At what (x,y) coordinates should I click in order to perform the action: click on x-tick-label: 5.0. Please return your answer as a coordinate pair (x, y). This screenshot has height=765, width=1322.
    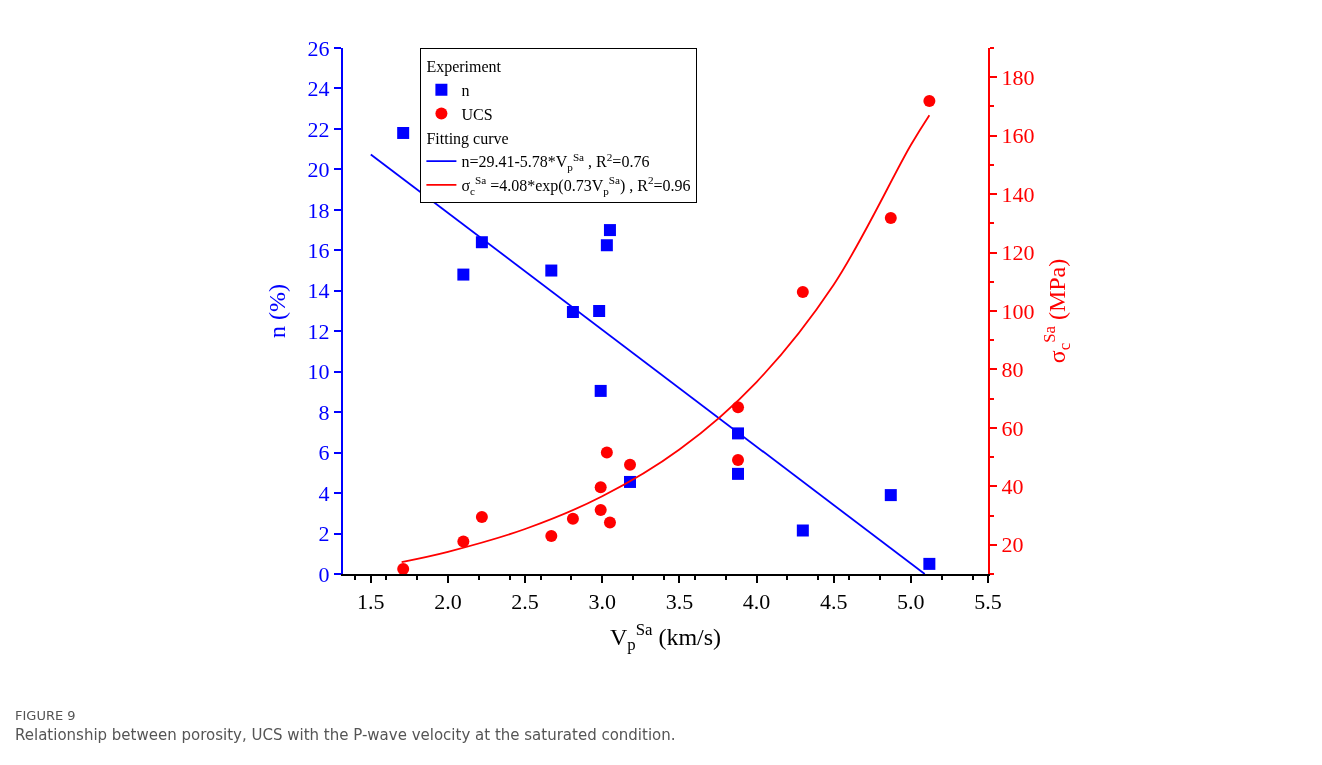
    Looking at the image, I should click on (911, 602).